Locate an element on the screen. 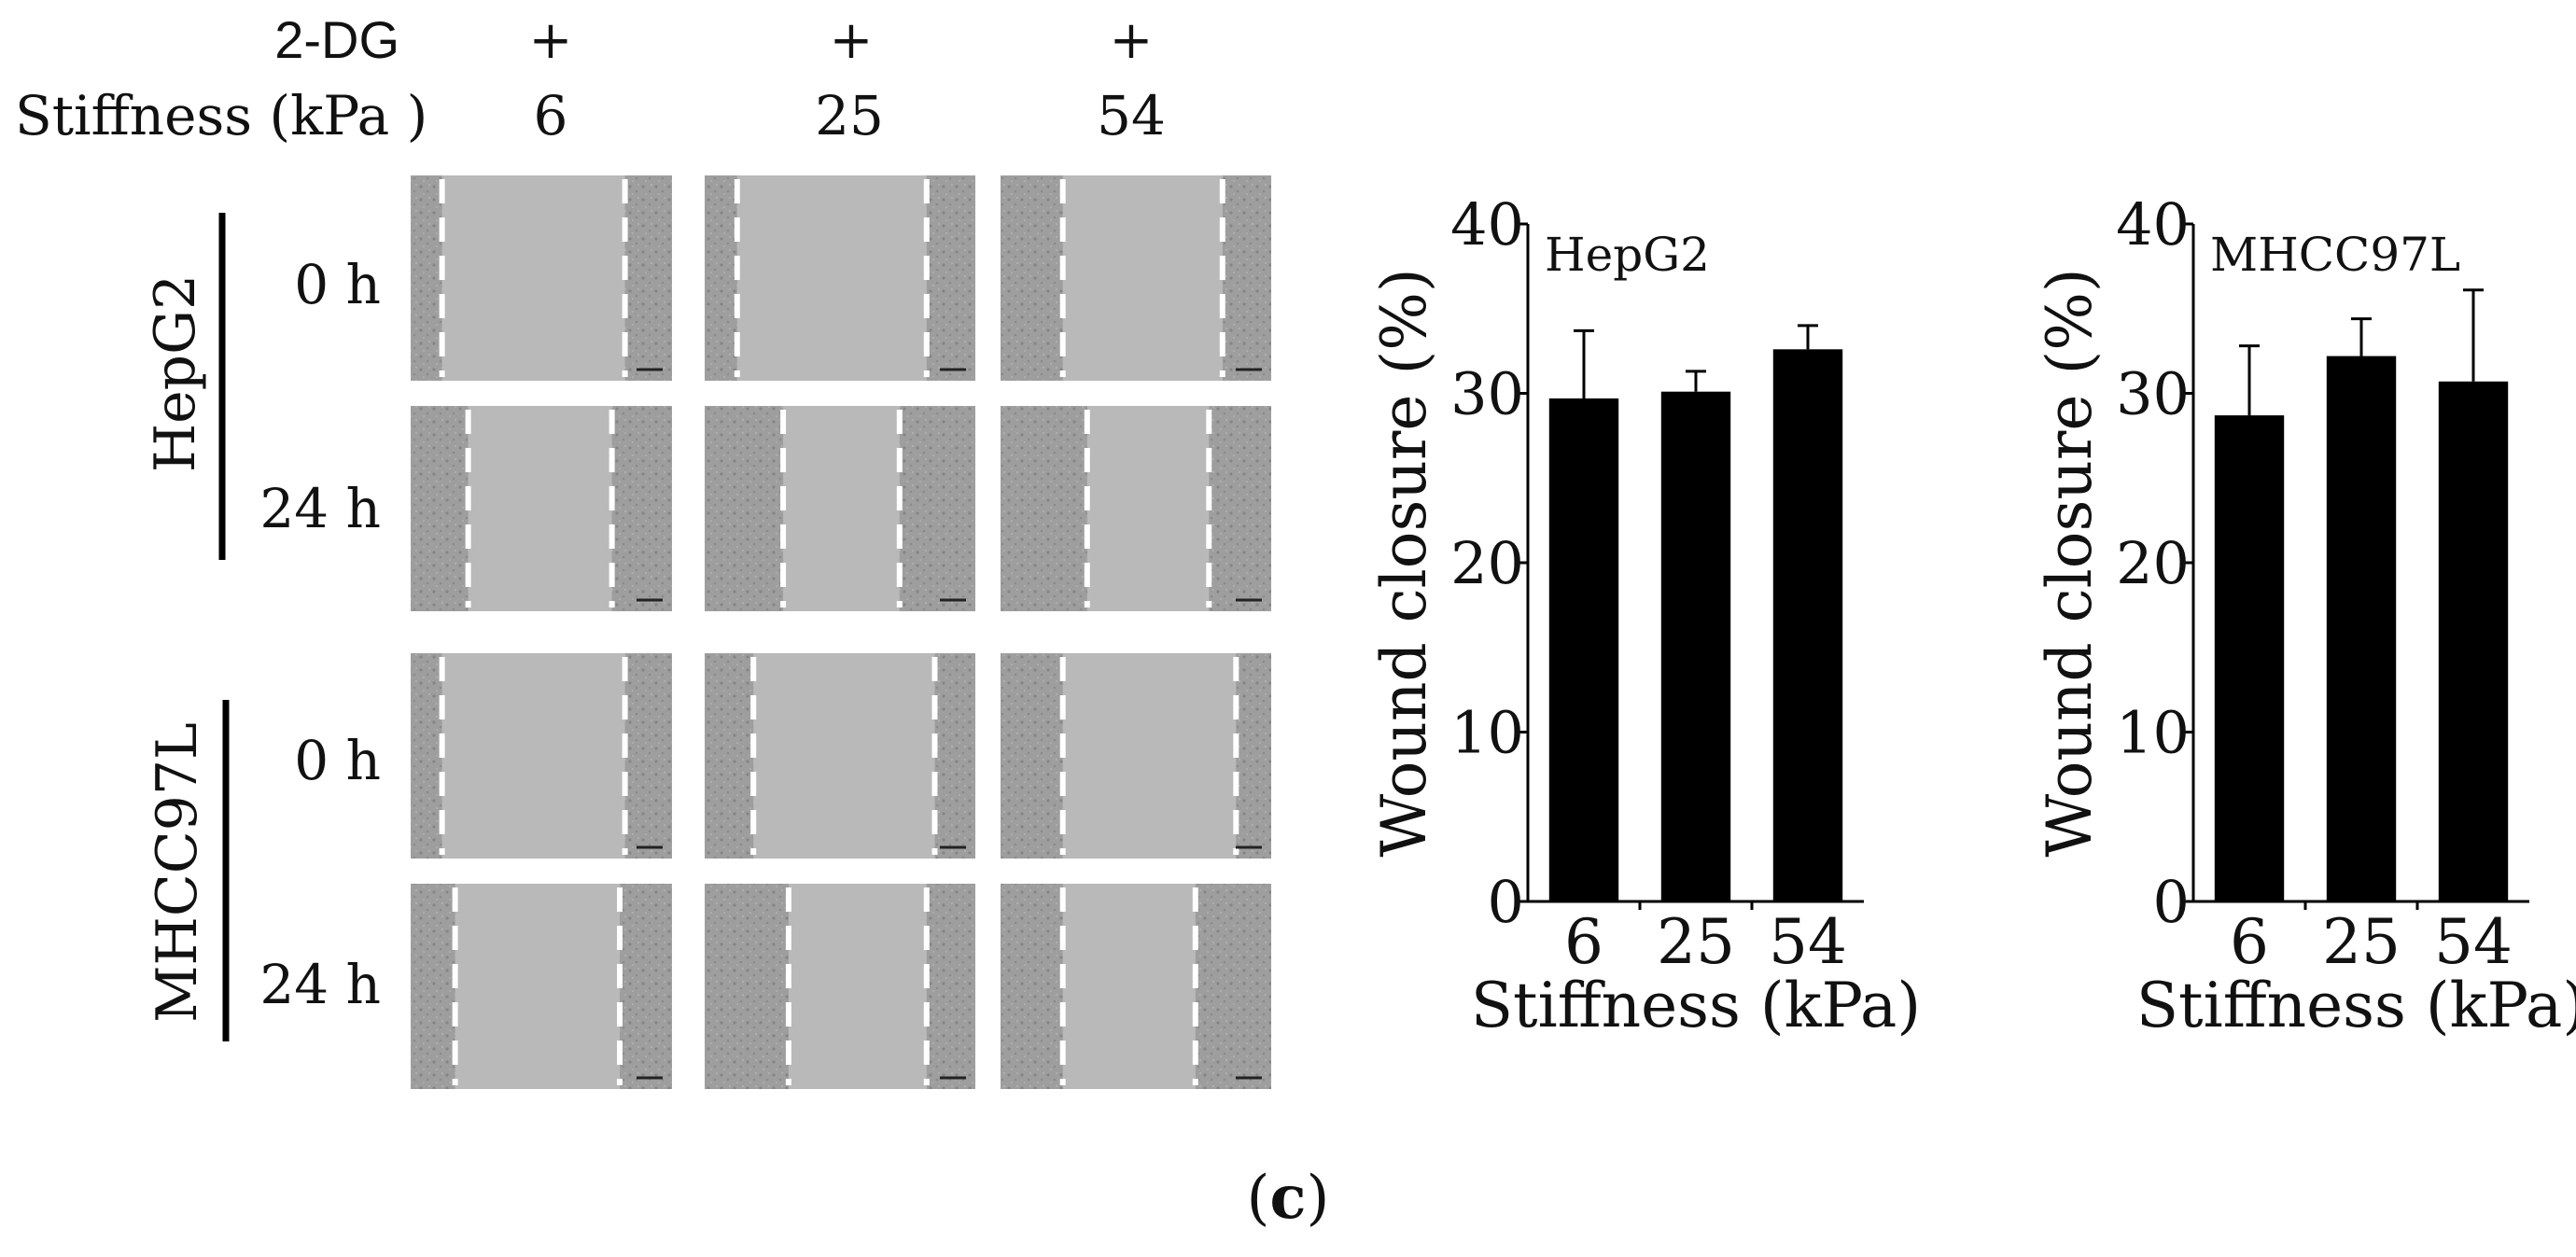 The height and width of the screenshot is (1257, 2576). stiffness-value-6kpa: 6 is located at coordinates (551, 115).